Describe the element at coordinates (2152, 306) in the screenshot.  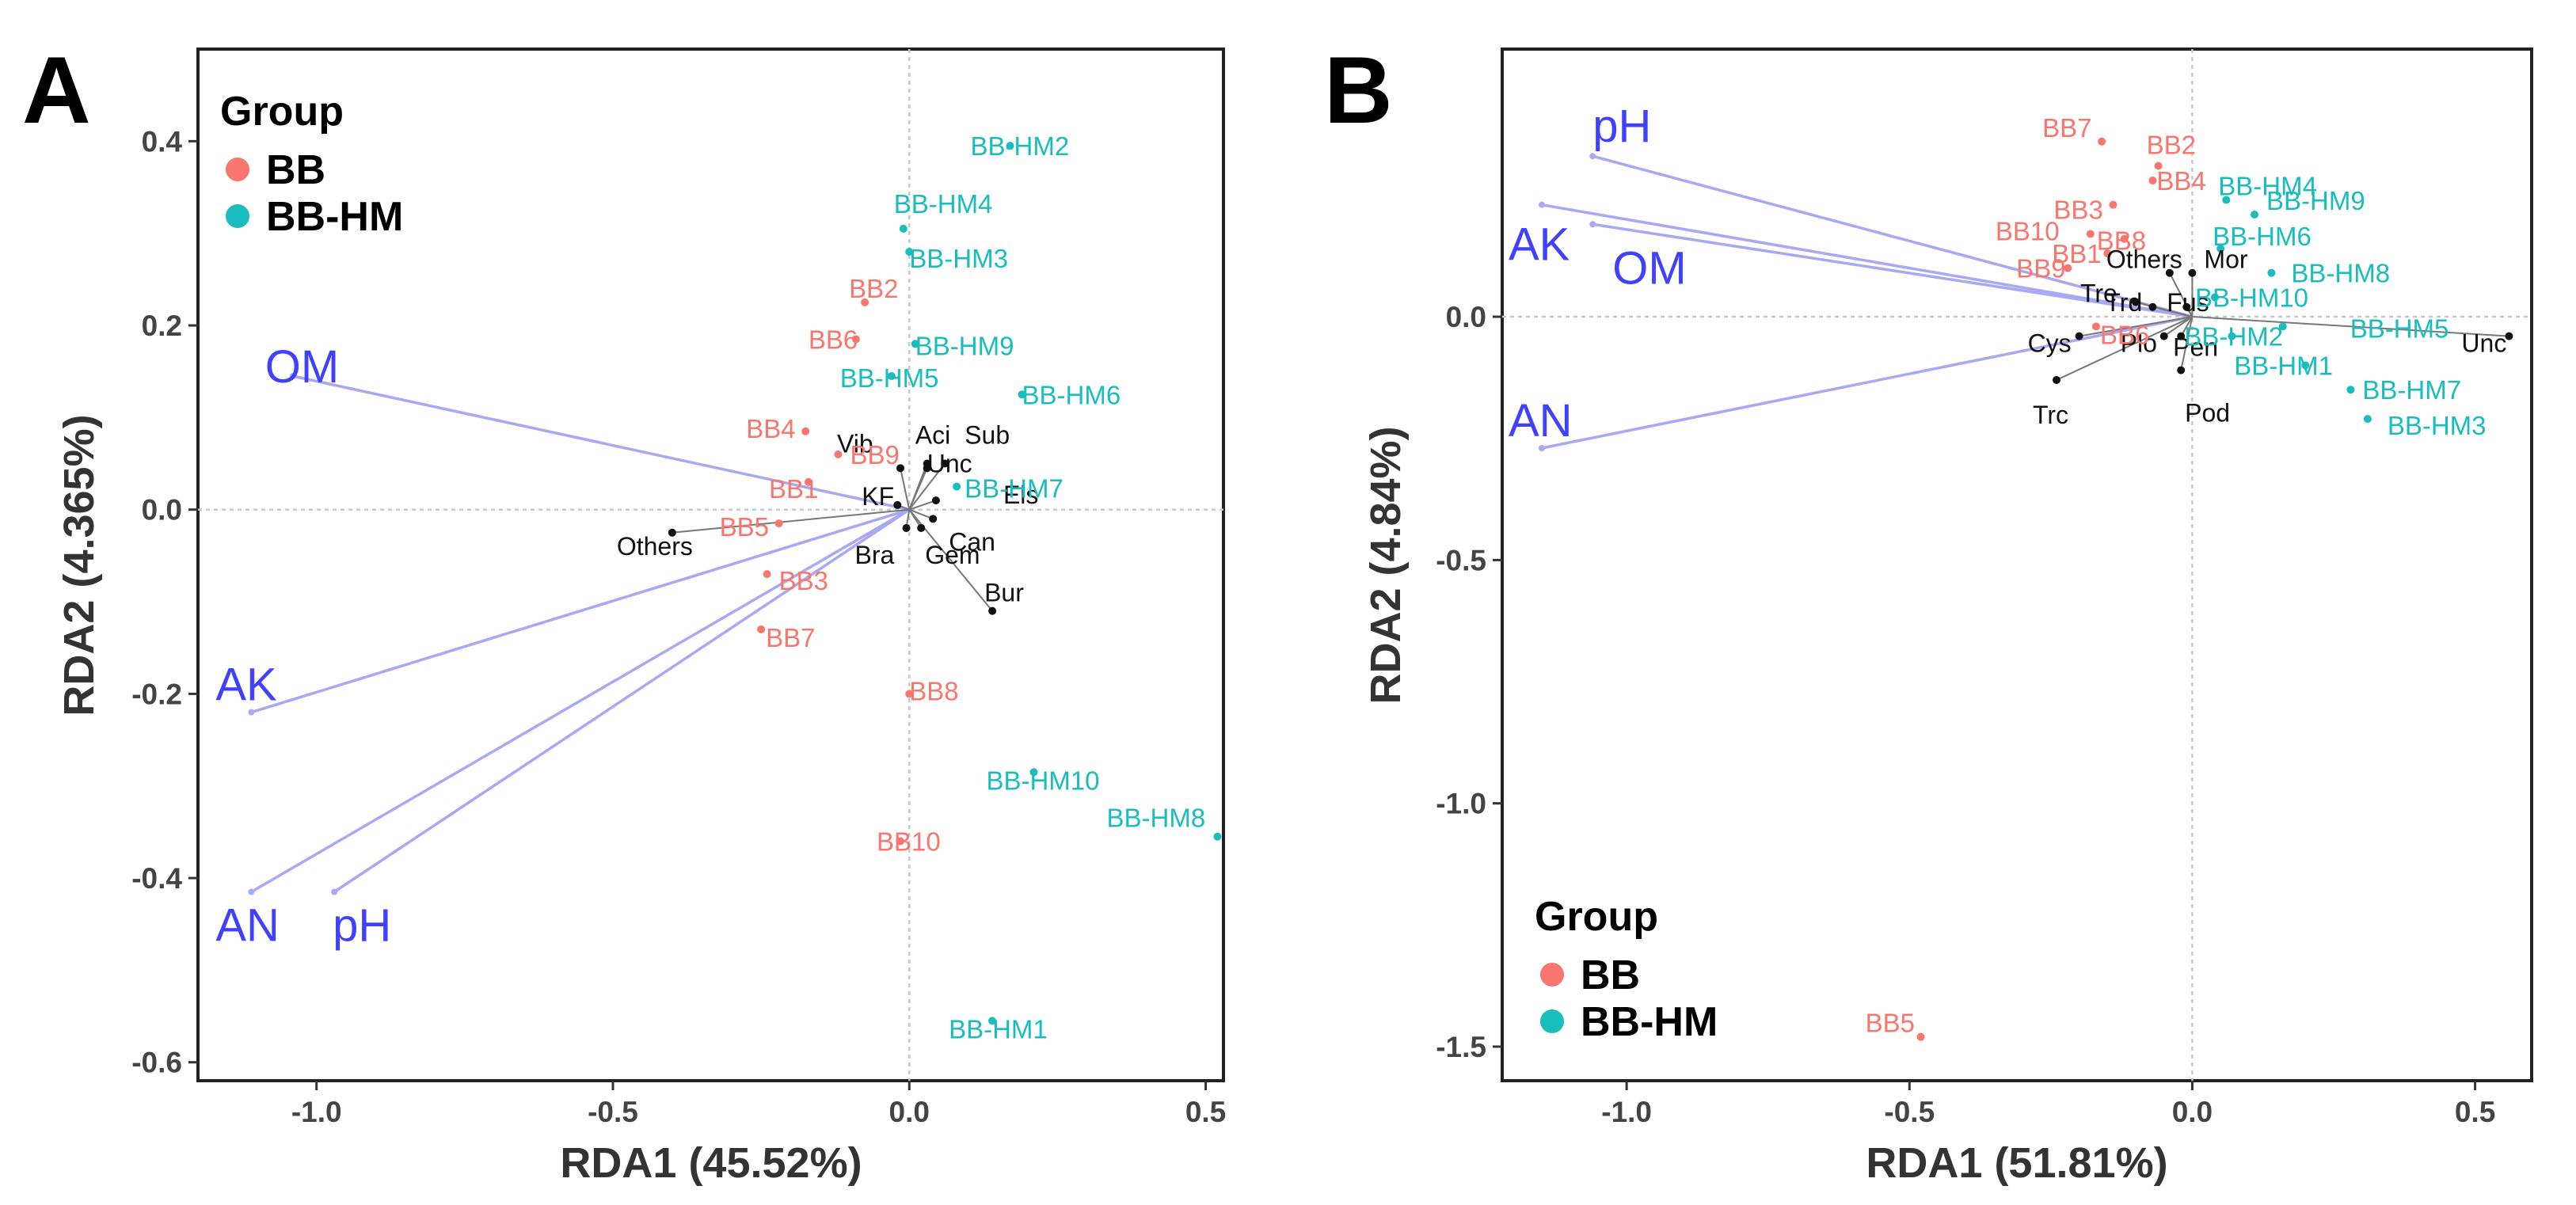
I see `species-point-trd` at that location.